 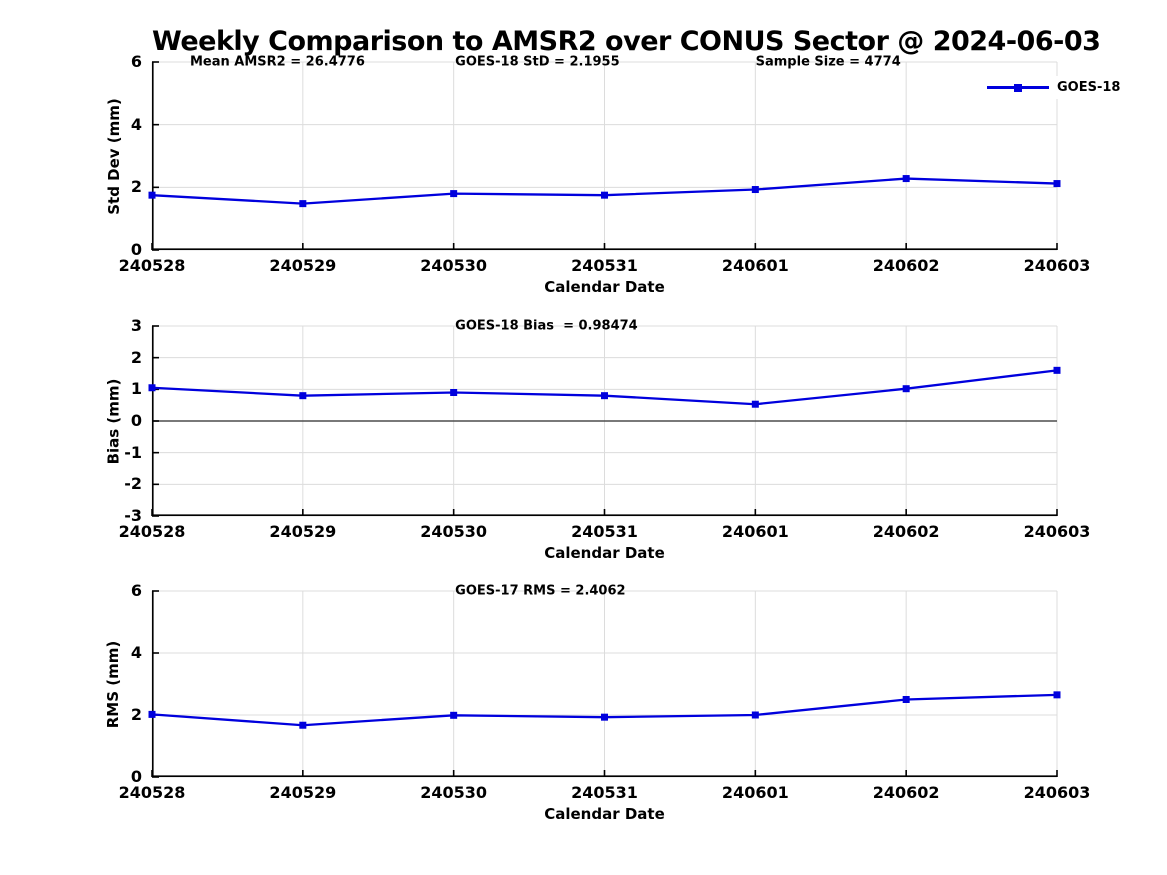 What do you see at coordinates (113, 684) in the screenshot?
I see `y-axis-label: RMS (mm)` at bounding box center [113, 684].